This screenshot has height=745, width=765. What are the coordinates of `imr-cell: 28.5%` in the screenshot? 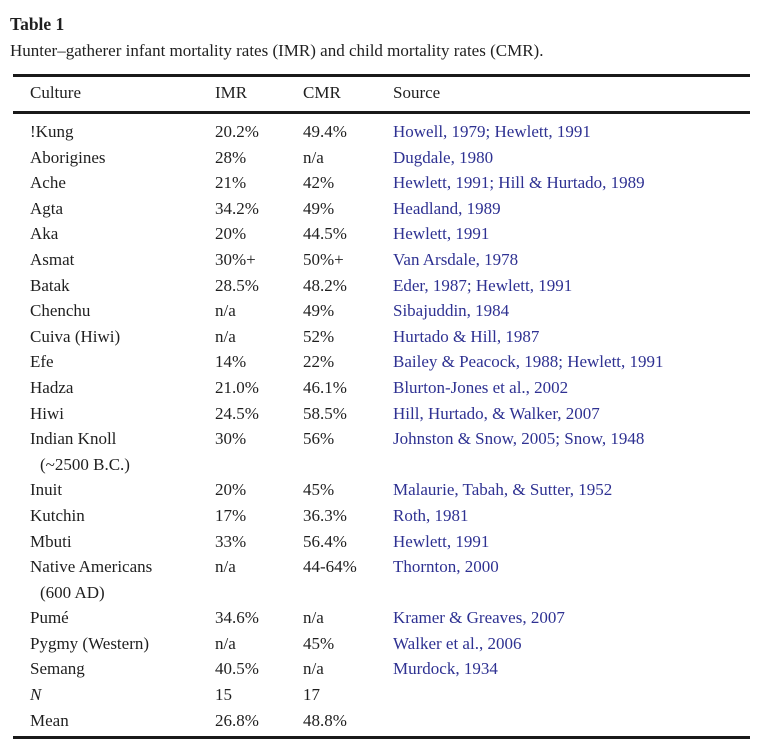 It's located at (237, 285).